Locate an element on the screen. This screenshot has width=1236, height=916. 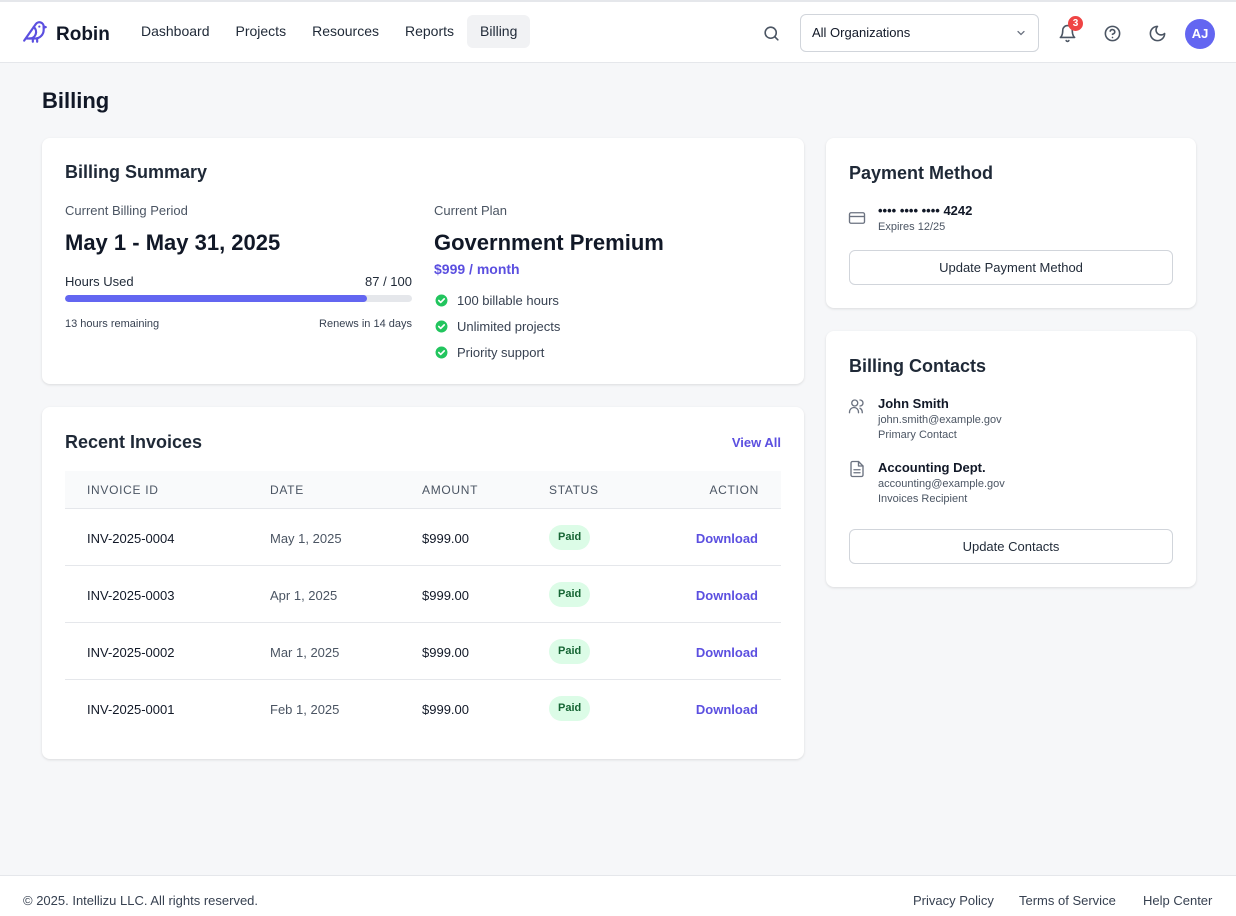
recent-invoices-title: Recent Invoices is located at coordinates (134, 442).